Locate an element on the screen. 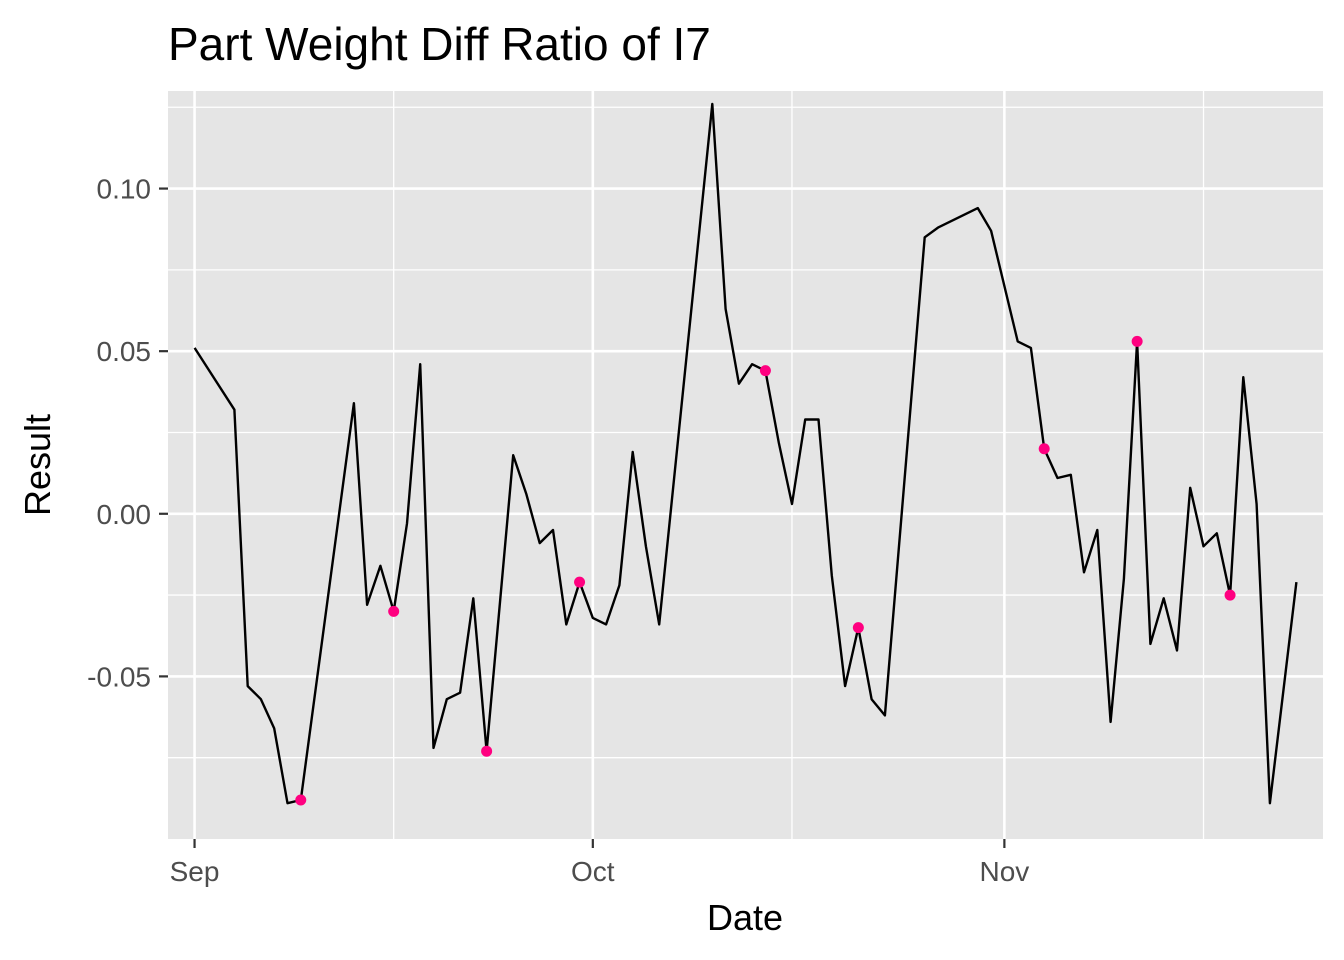  y-tick-label: 0.10 is located at coordinates (124, 189).